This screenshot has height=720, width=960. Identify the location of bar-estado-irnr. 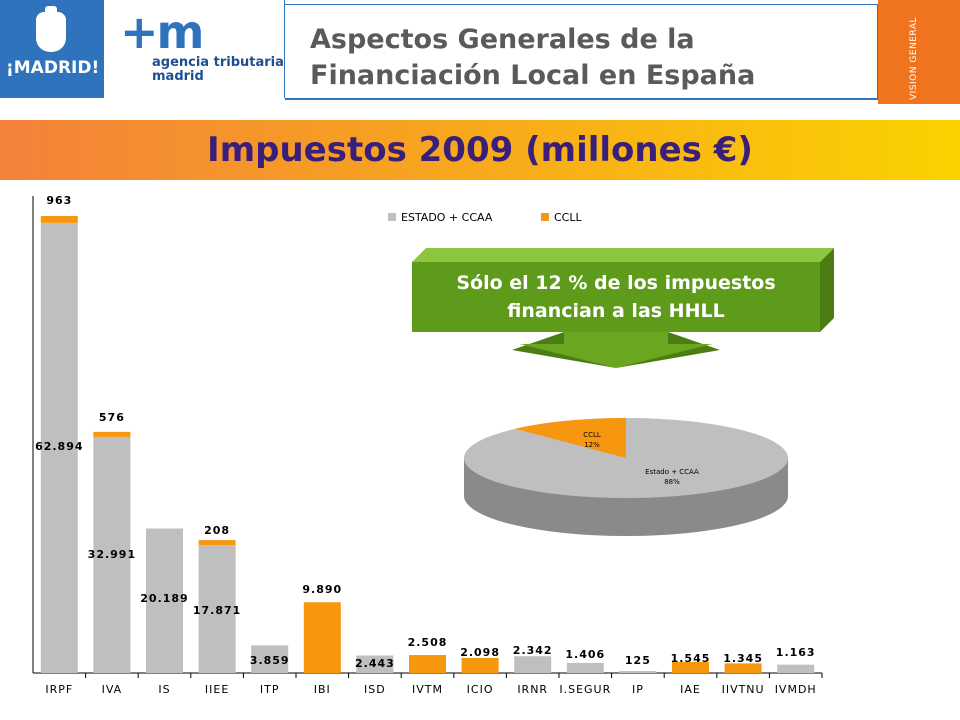
(533, 664).